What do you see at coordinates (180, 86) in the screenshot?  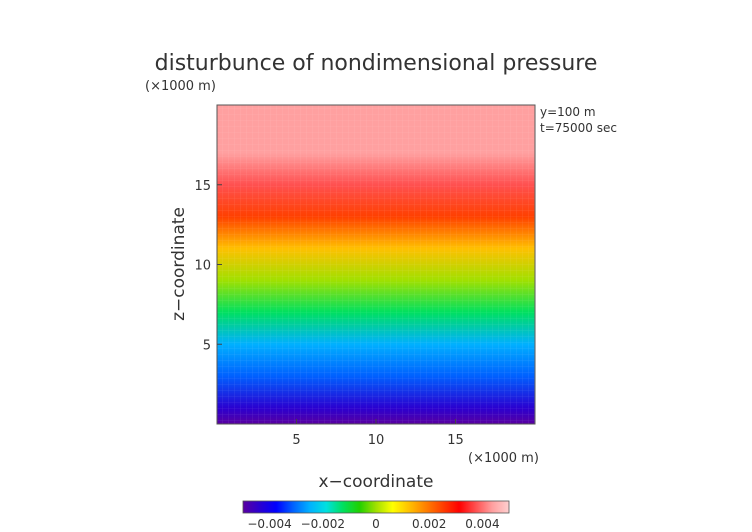 I see `z-unit-label: (×1000 m)` at bounding box center [180, 86].